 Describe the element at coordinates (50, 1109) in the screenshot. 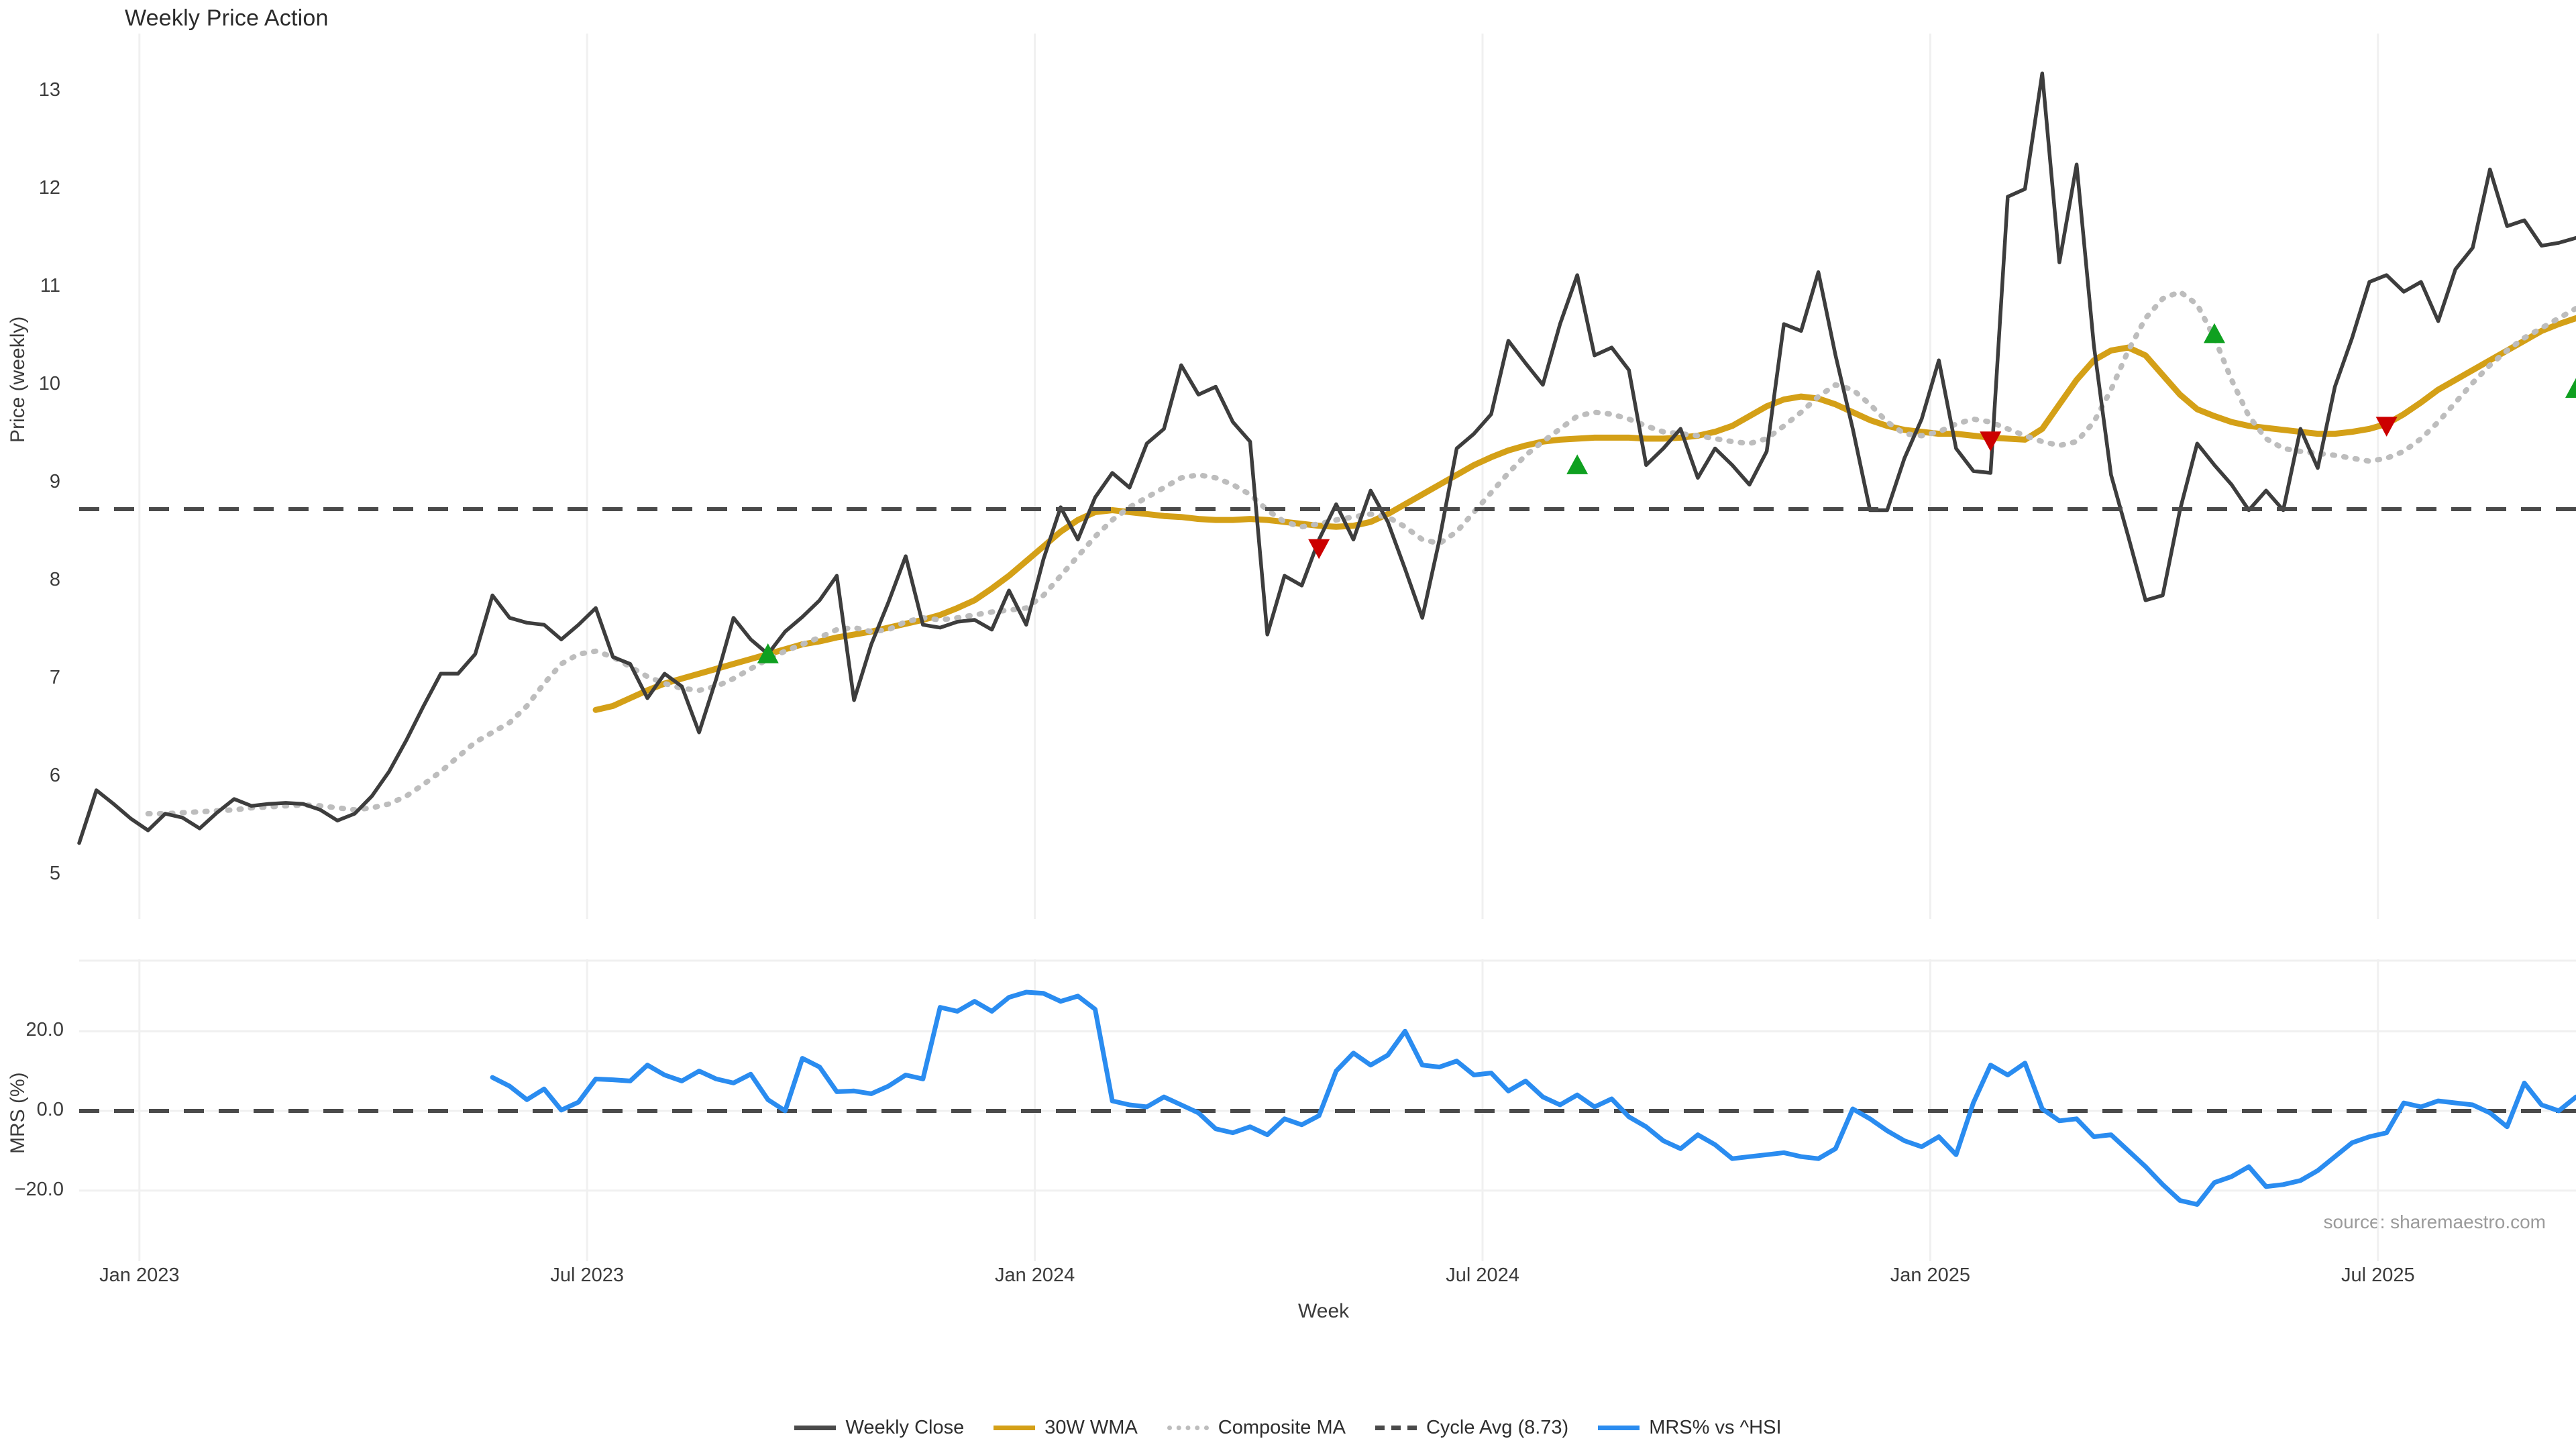

I see `mrs-y-tick: 0.0` at that location.